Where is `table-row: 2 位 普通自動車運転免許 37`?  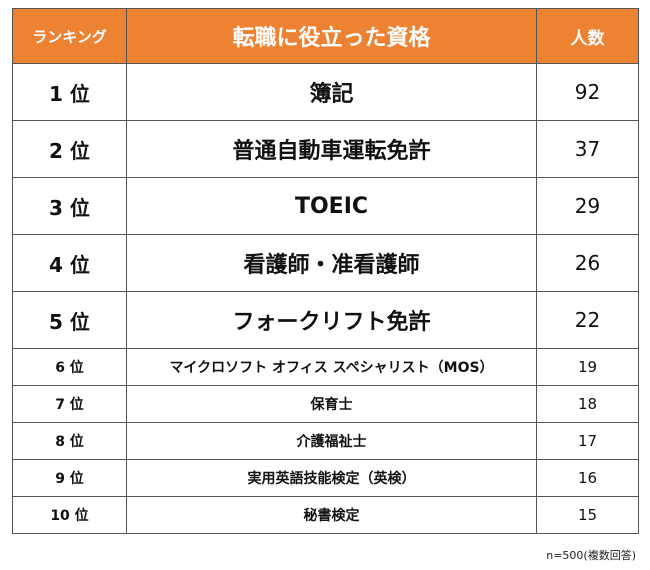
table-row: 2 位 普通自動車運転免許 37 is located at coordinates (325, 149).